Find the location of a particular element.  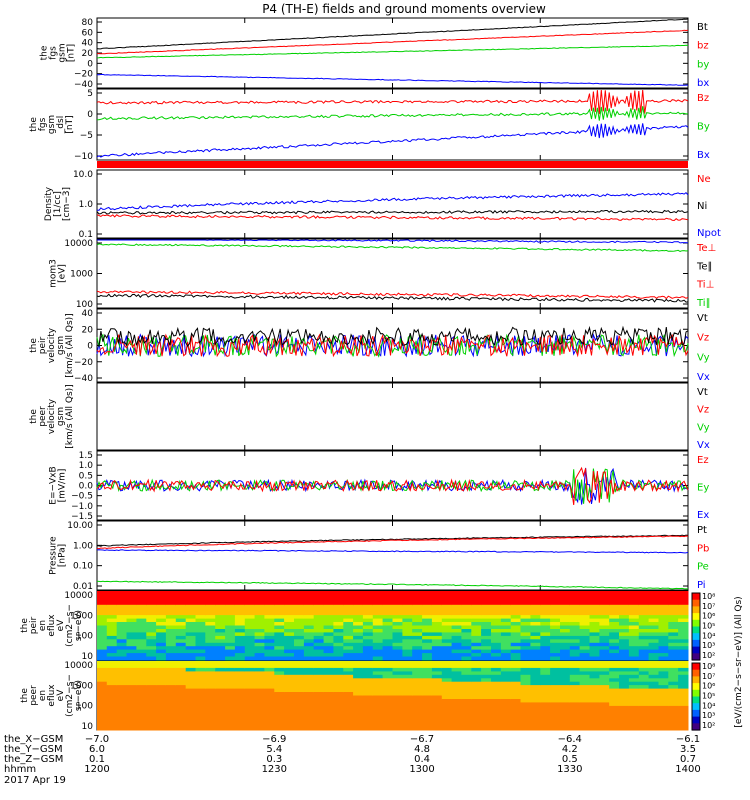

legend-entry: bx is located at coordinates (703, 83).